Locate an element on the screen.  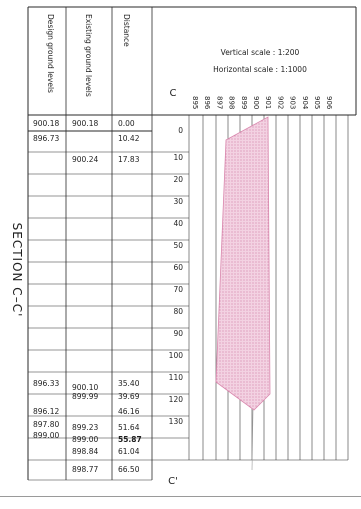
level-tick-900: 900 is located at coordinates (256, 102).